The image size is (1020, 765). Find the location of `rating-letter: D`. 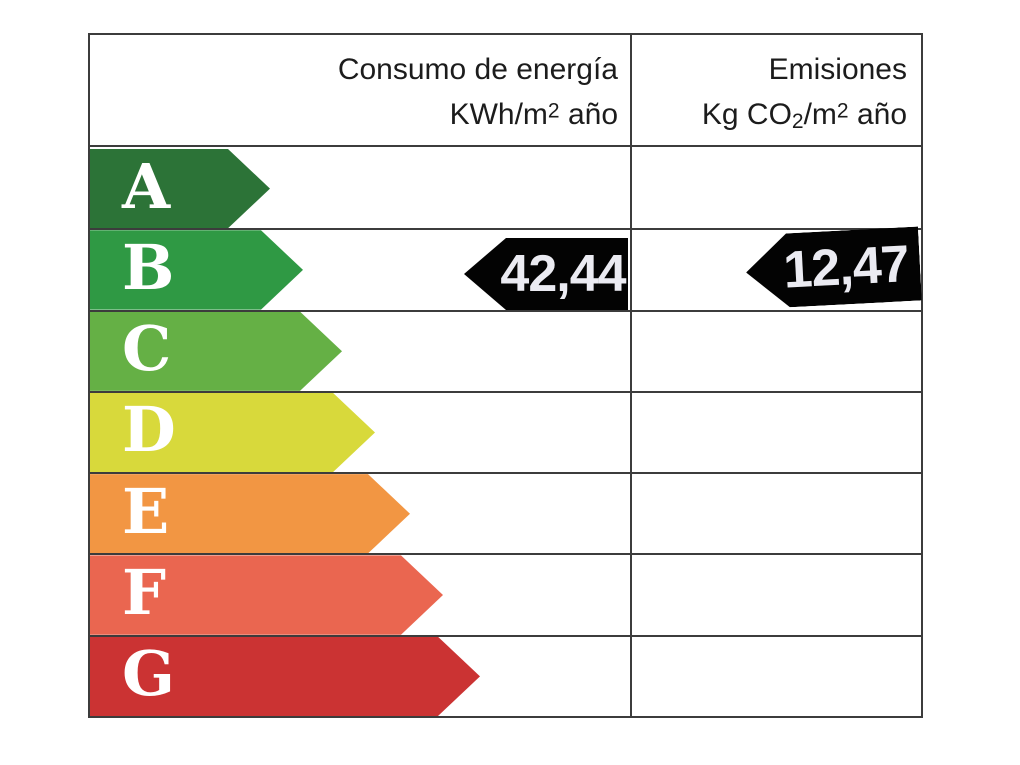

rating-letter: D is located at coordinates (149, 430).